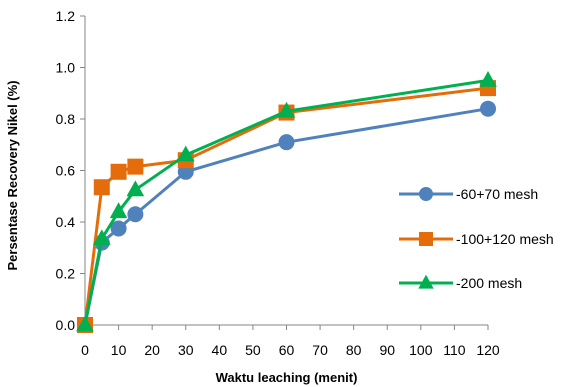  I want to click on x-tick-label: 30, so click(186, 350).